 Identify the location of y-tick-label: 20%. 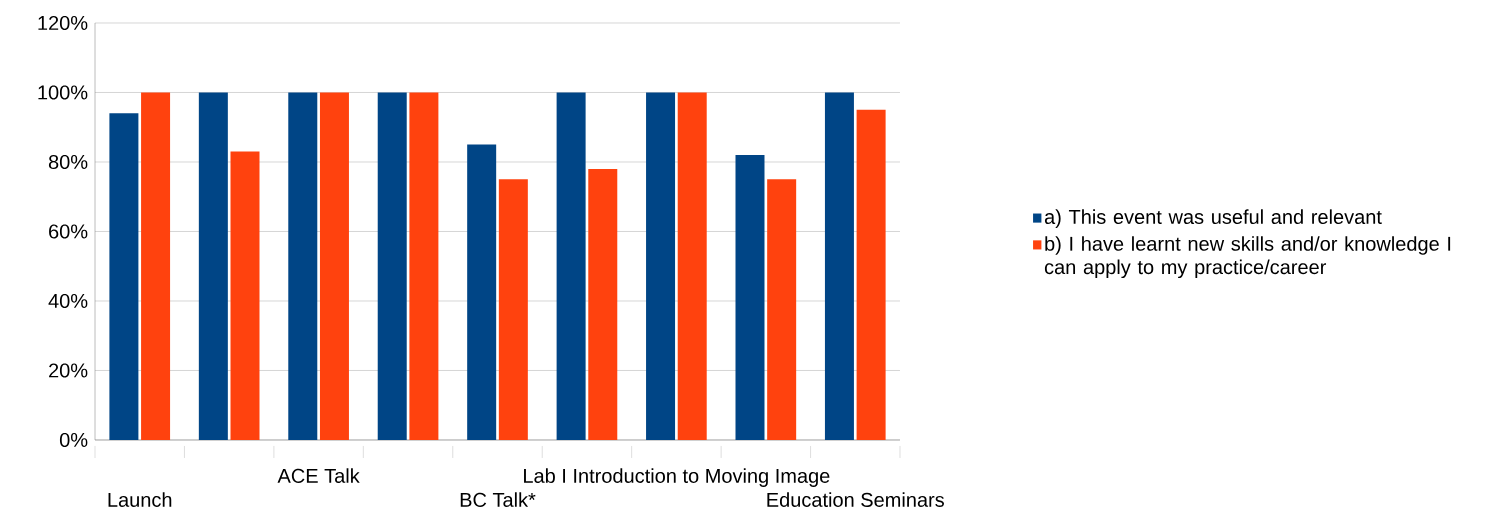
(68, 370).